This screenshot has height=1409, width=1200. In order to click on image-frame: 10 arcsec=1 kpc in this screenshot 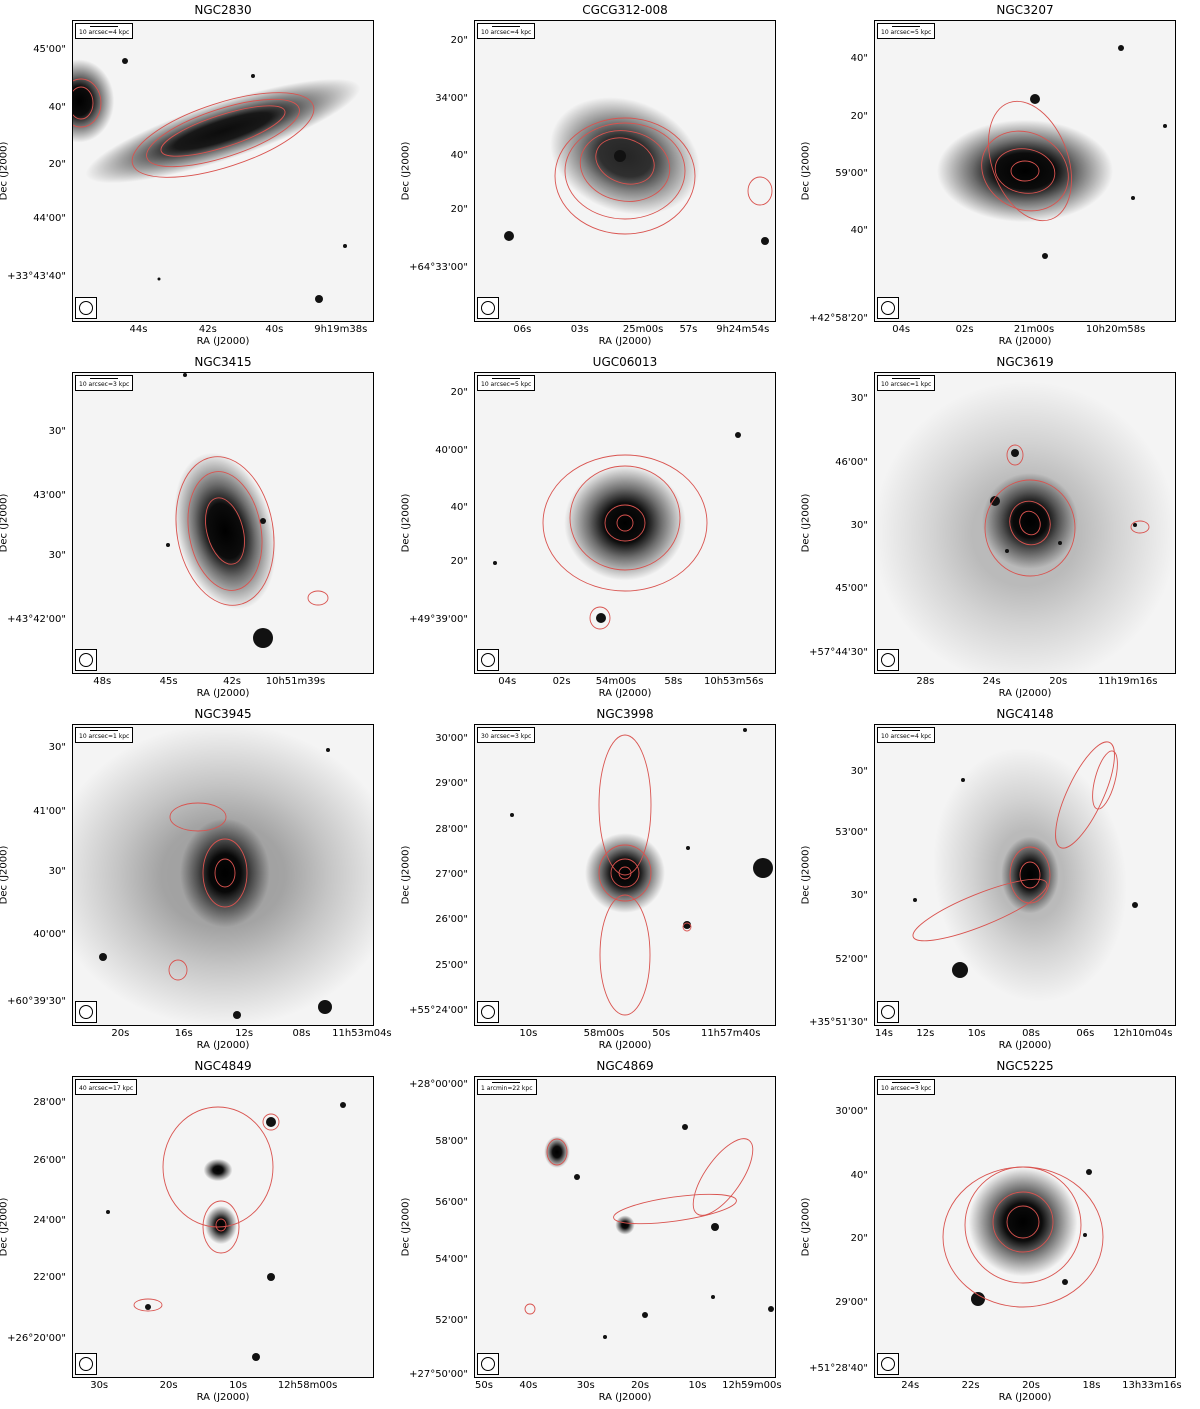, I will do `click(223, 875)`.